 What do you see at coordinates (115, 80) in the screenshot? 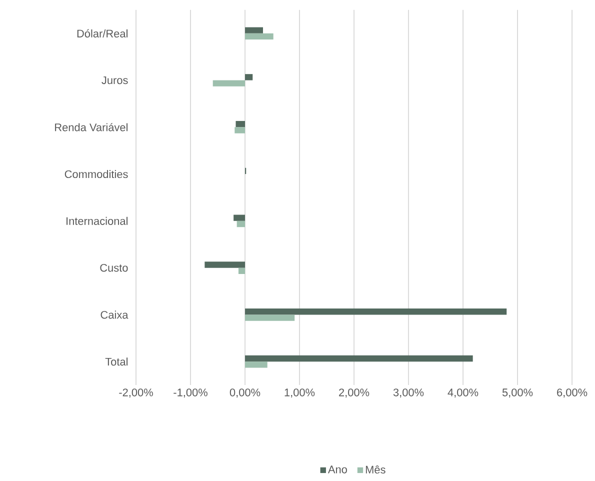
I see `y-tick-label: Juros` at bounding box center [115, 80].